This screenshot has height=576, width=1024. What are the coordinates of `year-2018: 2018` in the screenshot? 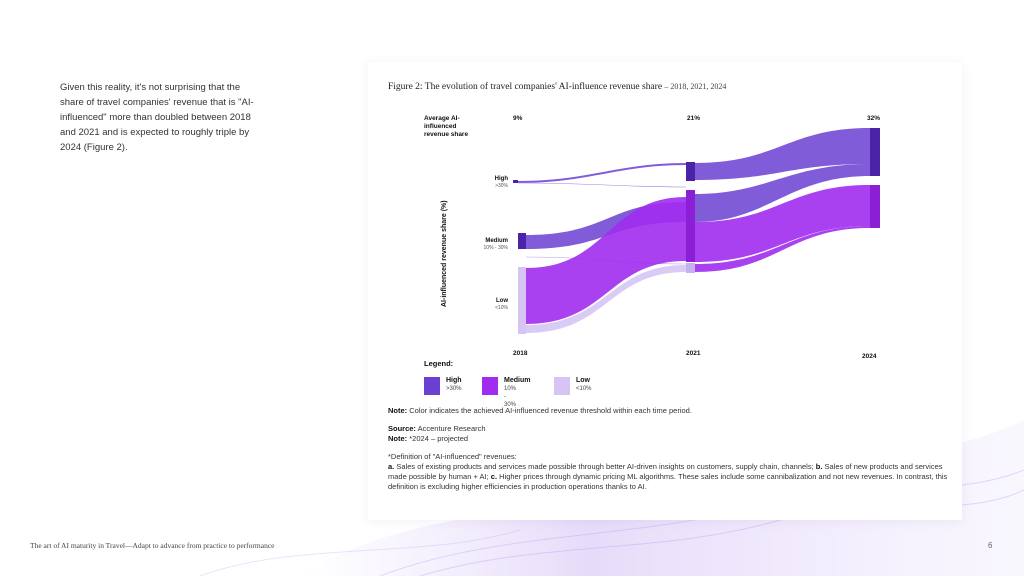 It's located at (520, 353).